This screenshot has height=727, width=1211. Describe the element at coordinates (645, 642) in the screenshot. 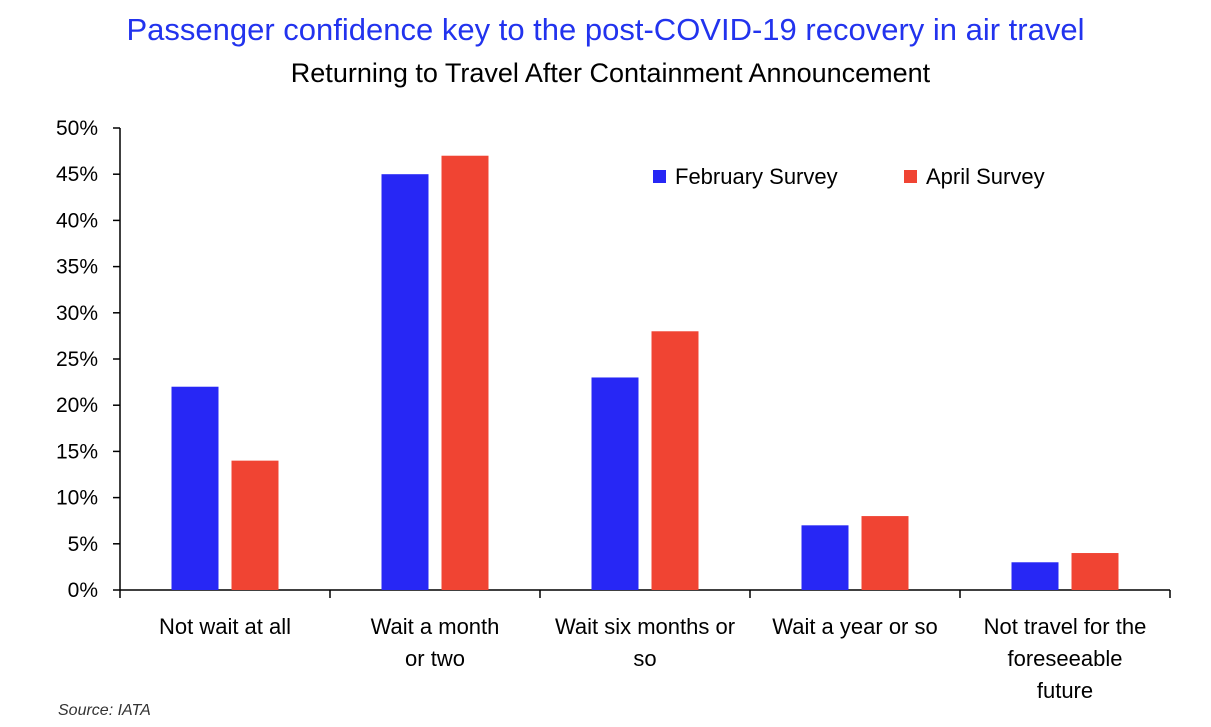

I see `x-category-label: Wait six months or so` at that location.